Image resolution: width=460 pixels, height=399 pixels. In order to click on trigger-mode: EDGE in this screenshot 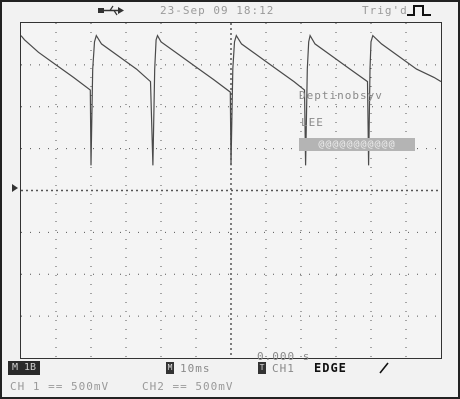, I will do `click(330, 368)`.